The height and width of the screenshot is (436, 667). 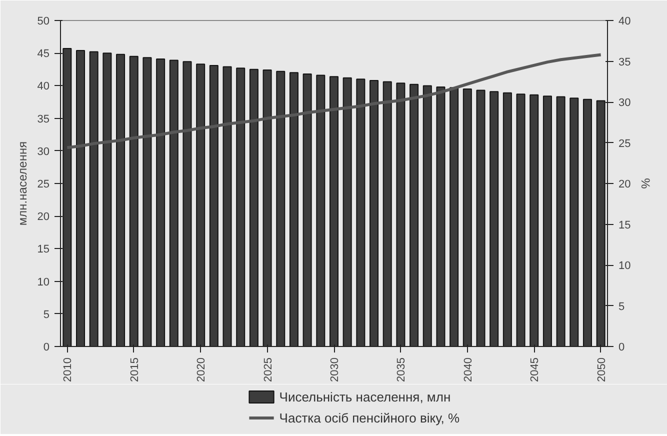 What do you see at coordinates (535, 369) in the screenshot?
I see `x-tick-label: 2045` at bounding box center [535, 369].